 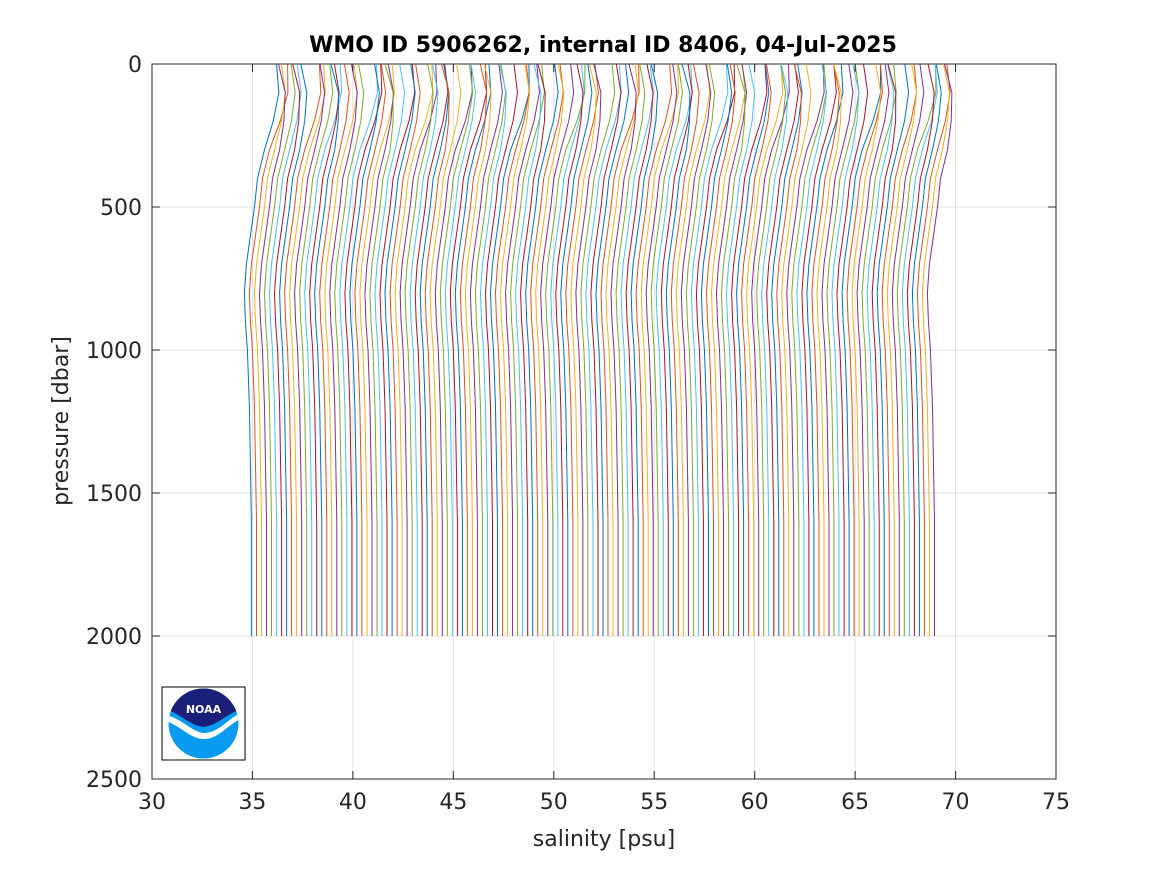 What do you see at coordinates (453, 802) in the screenshot?
I see `x-tick-label: 45` at bounding box center [453, 802].